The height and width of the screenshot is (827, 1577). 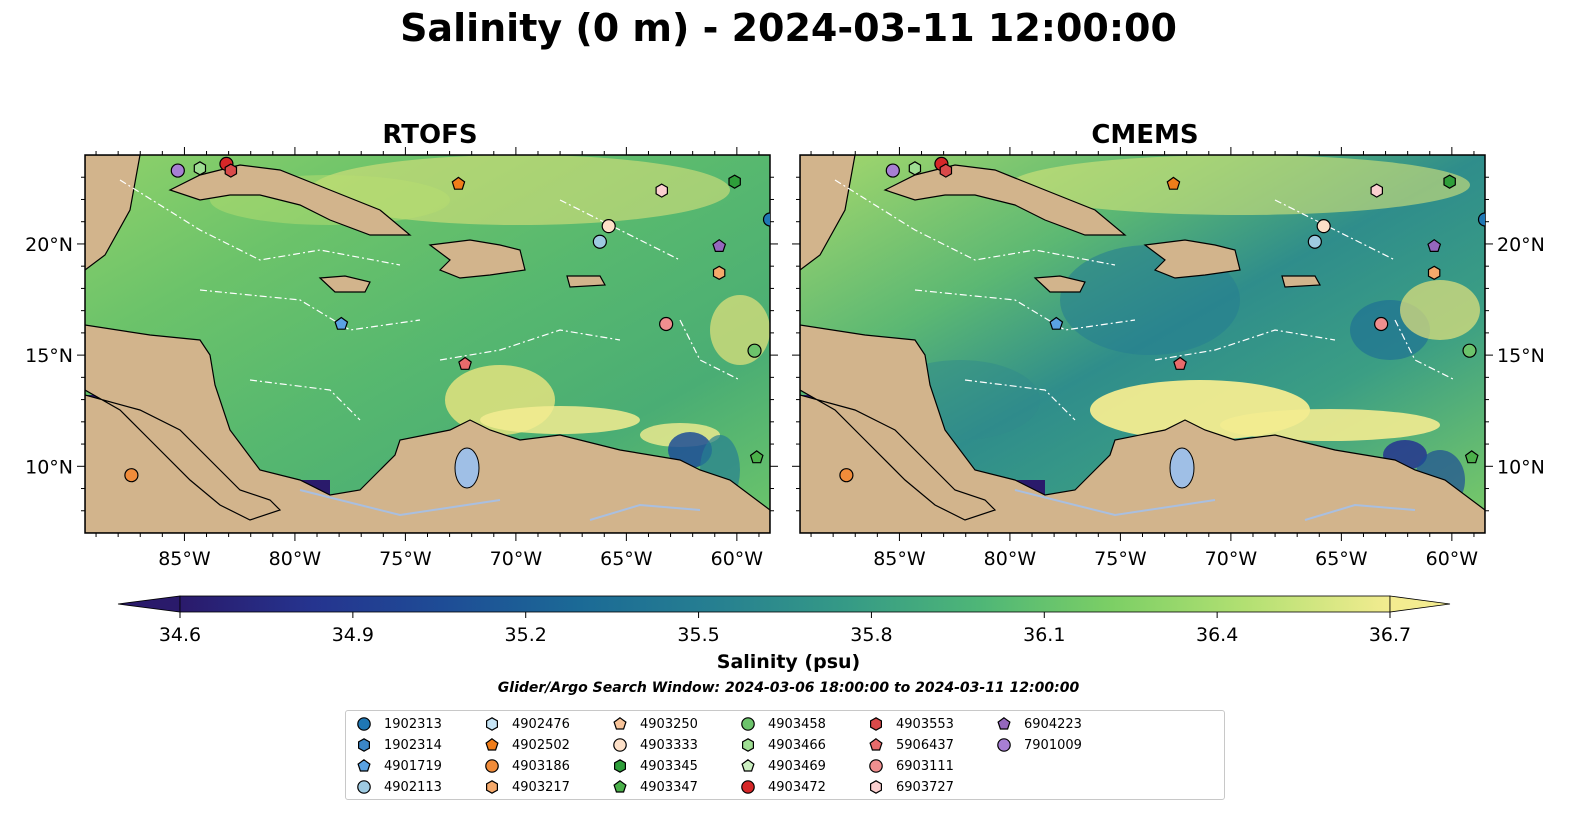 What do you see at coordinates (290, 200) in the screenshot?
I see `cuba-land` at bounding box center [290, 200].